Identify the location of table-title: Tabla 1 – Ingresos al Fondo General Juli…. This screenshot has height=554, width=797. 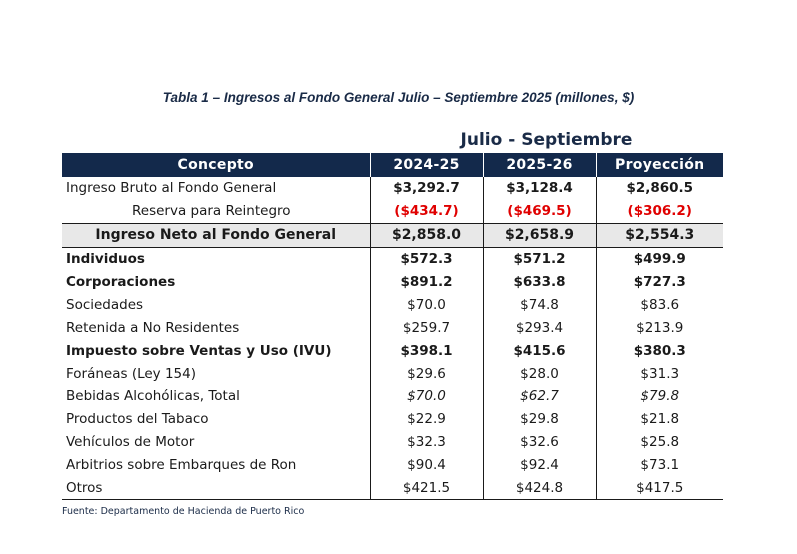
(398, 97).